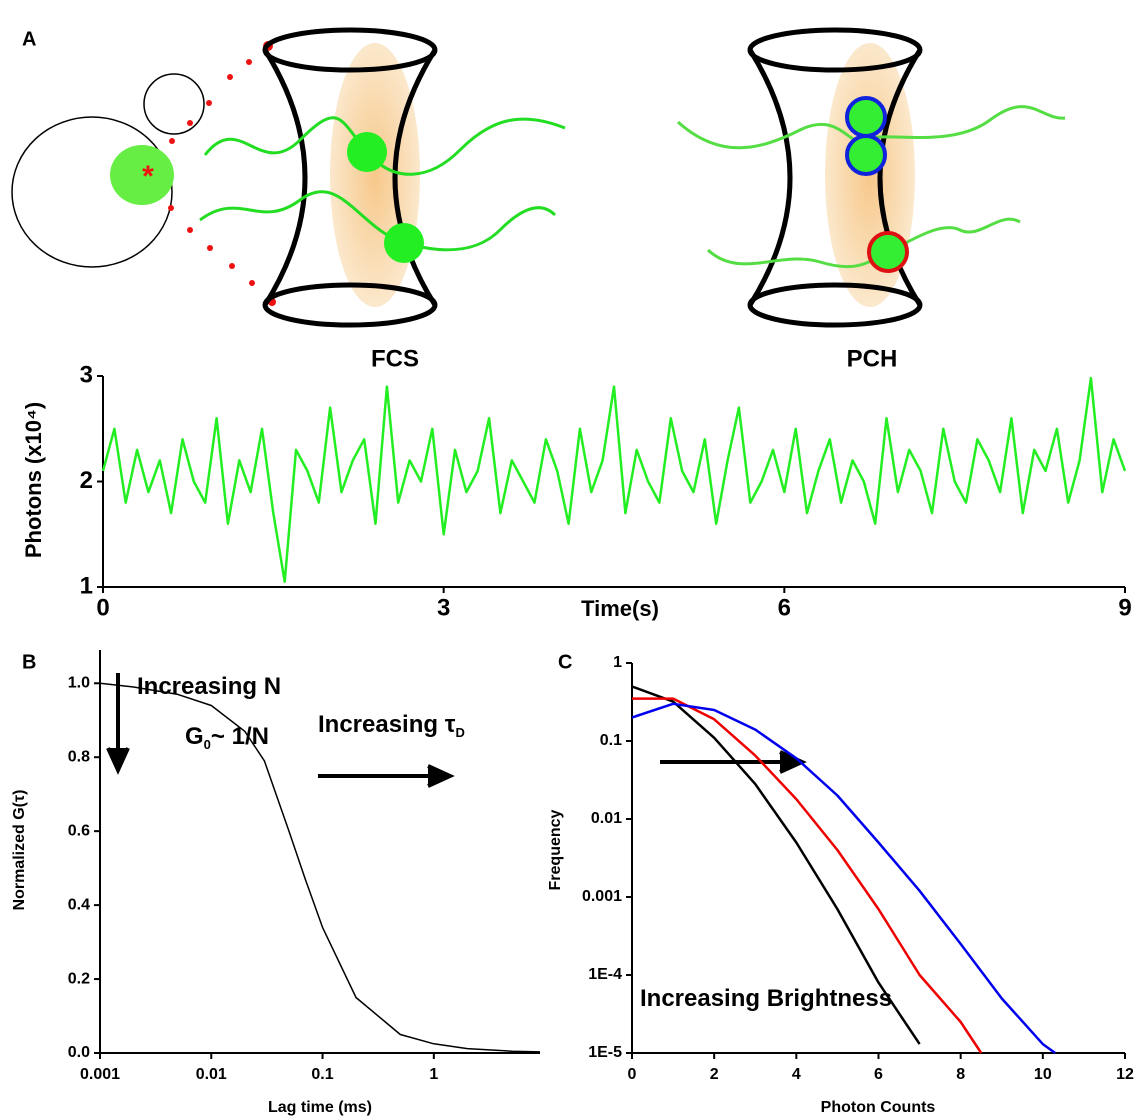 Image resolution: width=1138 pixels, height=1118 pixels. What do you see at coordinates (320, 1107) in the screenshot?
I see `x-axis-title: Lag time (ms)` at bounding box center [320, 1107].